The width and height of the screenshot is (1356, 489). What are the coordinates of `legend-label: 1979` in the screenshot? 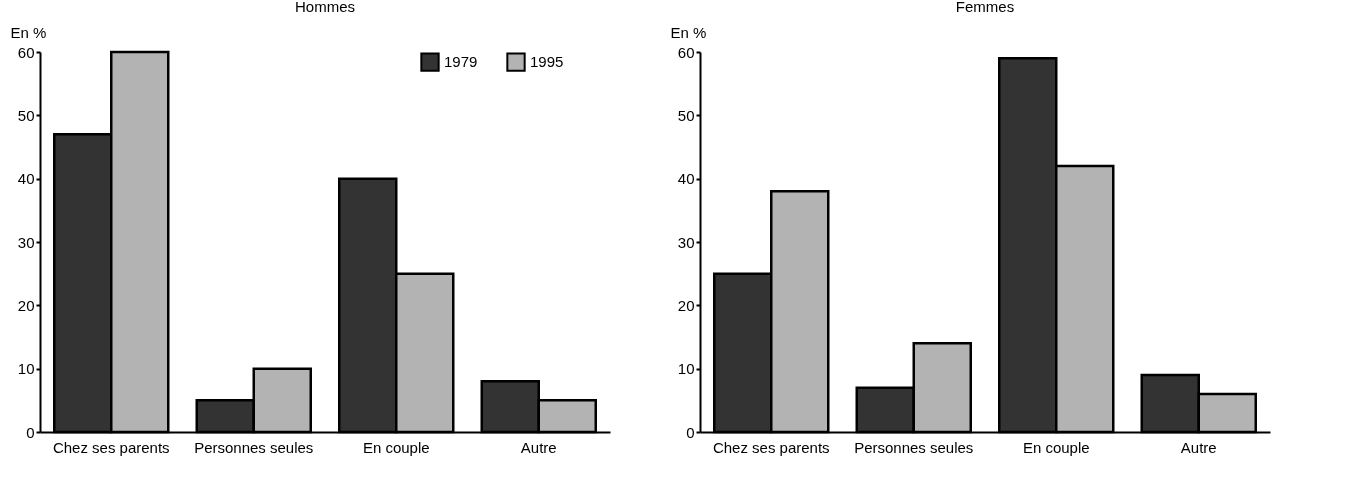 It's located at (461, 62).